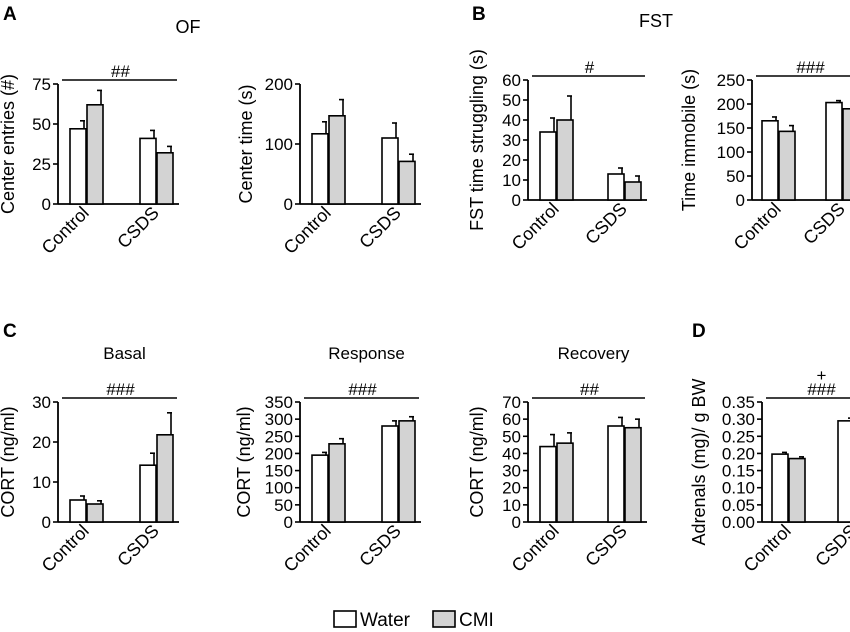 Image resolution: width=850 pixels, height=632 pixels. I want to click on center-time-y-label: Center time (s), so click(246, 143).